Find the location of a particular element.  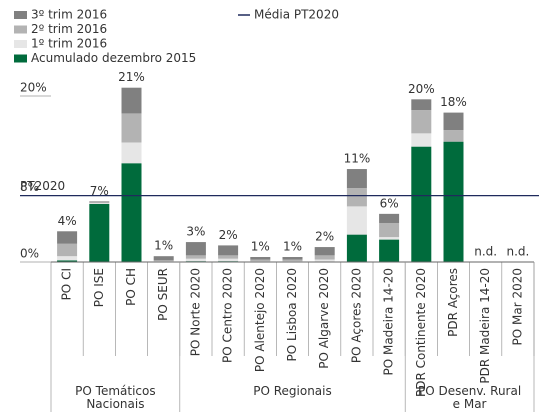

x-tick-label: PO CH is located at coordinates (131, 287).